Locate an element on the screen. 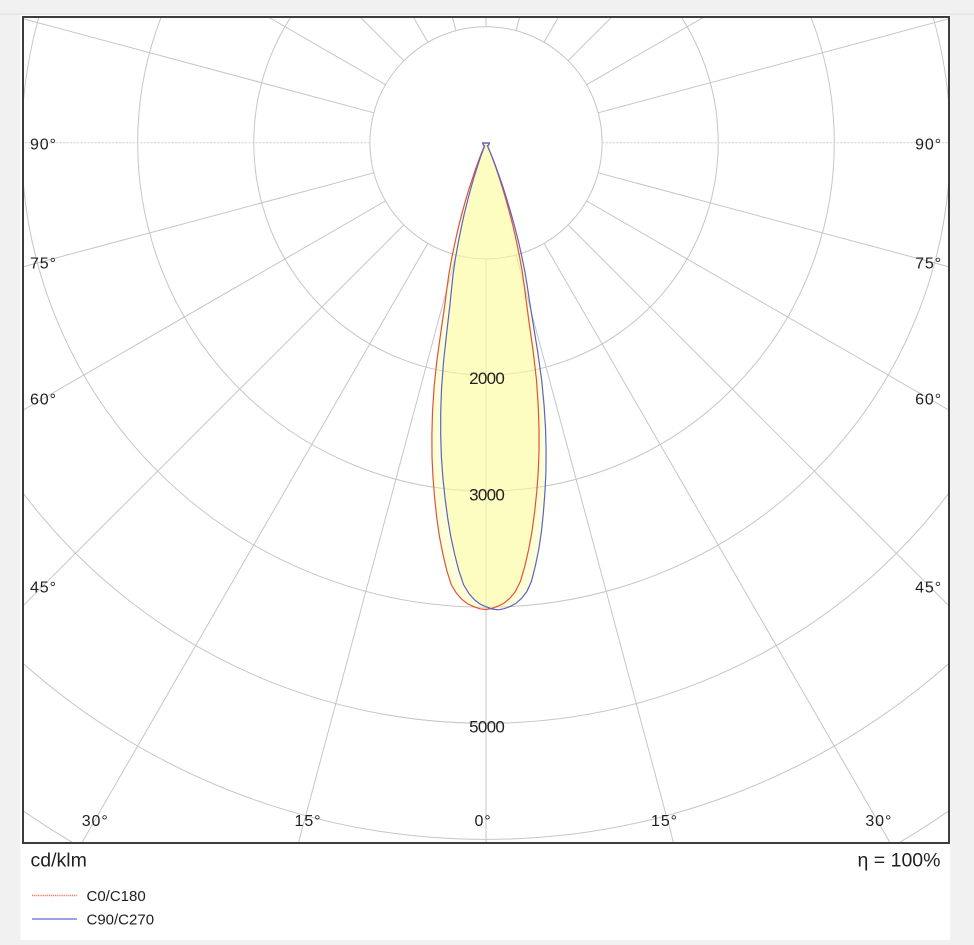 The image size is (974, 945). svg-text: η = 100% is located at coordinates (899, 861).